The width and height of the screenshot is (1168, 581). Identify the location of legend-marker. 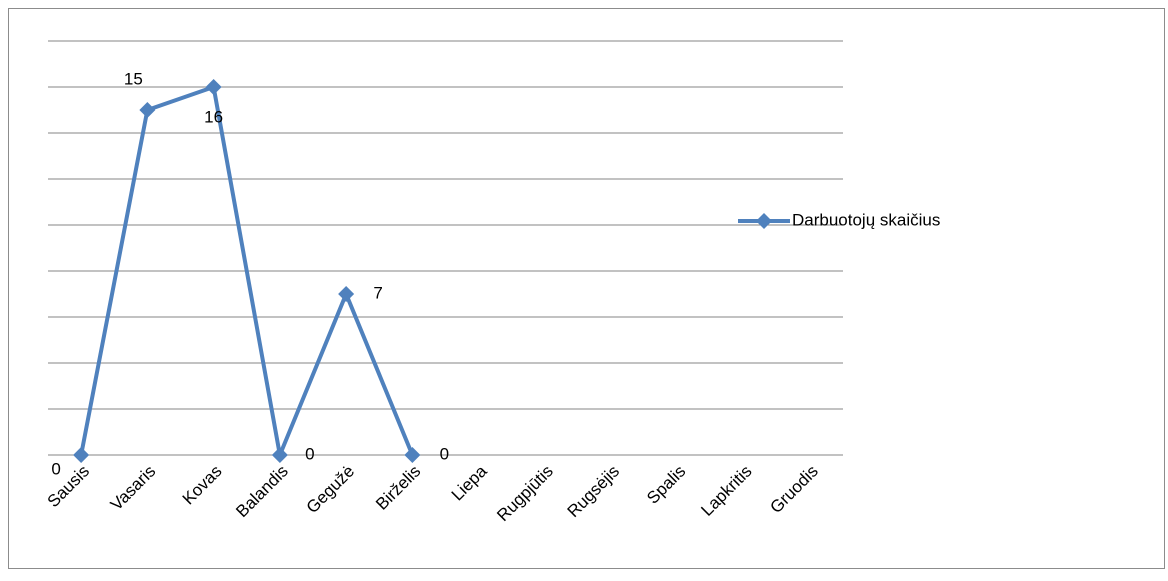
(764, 221).